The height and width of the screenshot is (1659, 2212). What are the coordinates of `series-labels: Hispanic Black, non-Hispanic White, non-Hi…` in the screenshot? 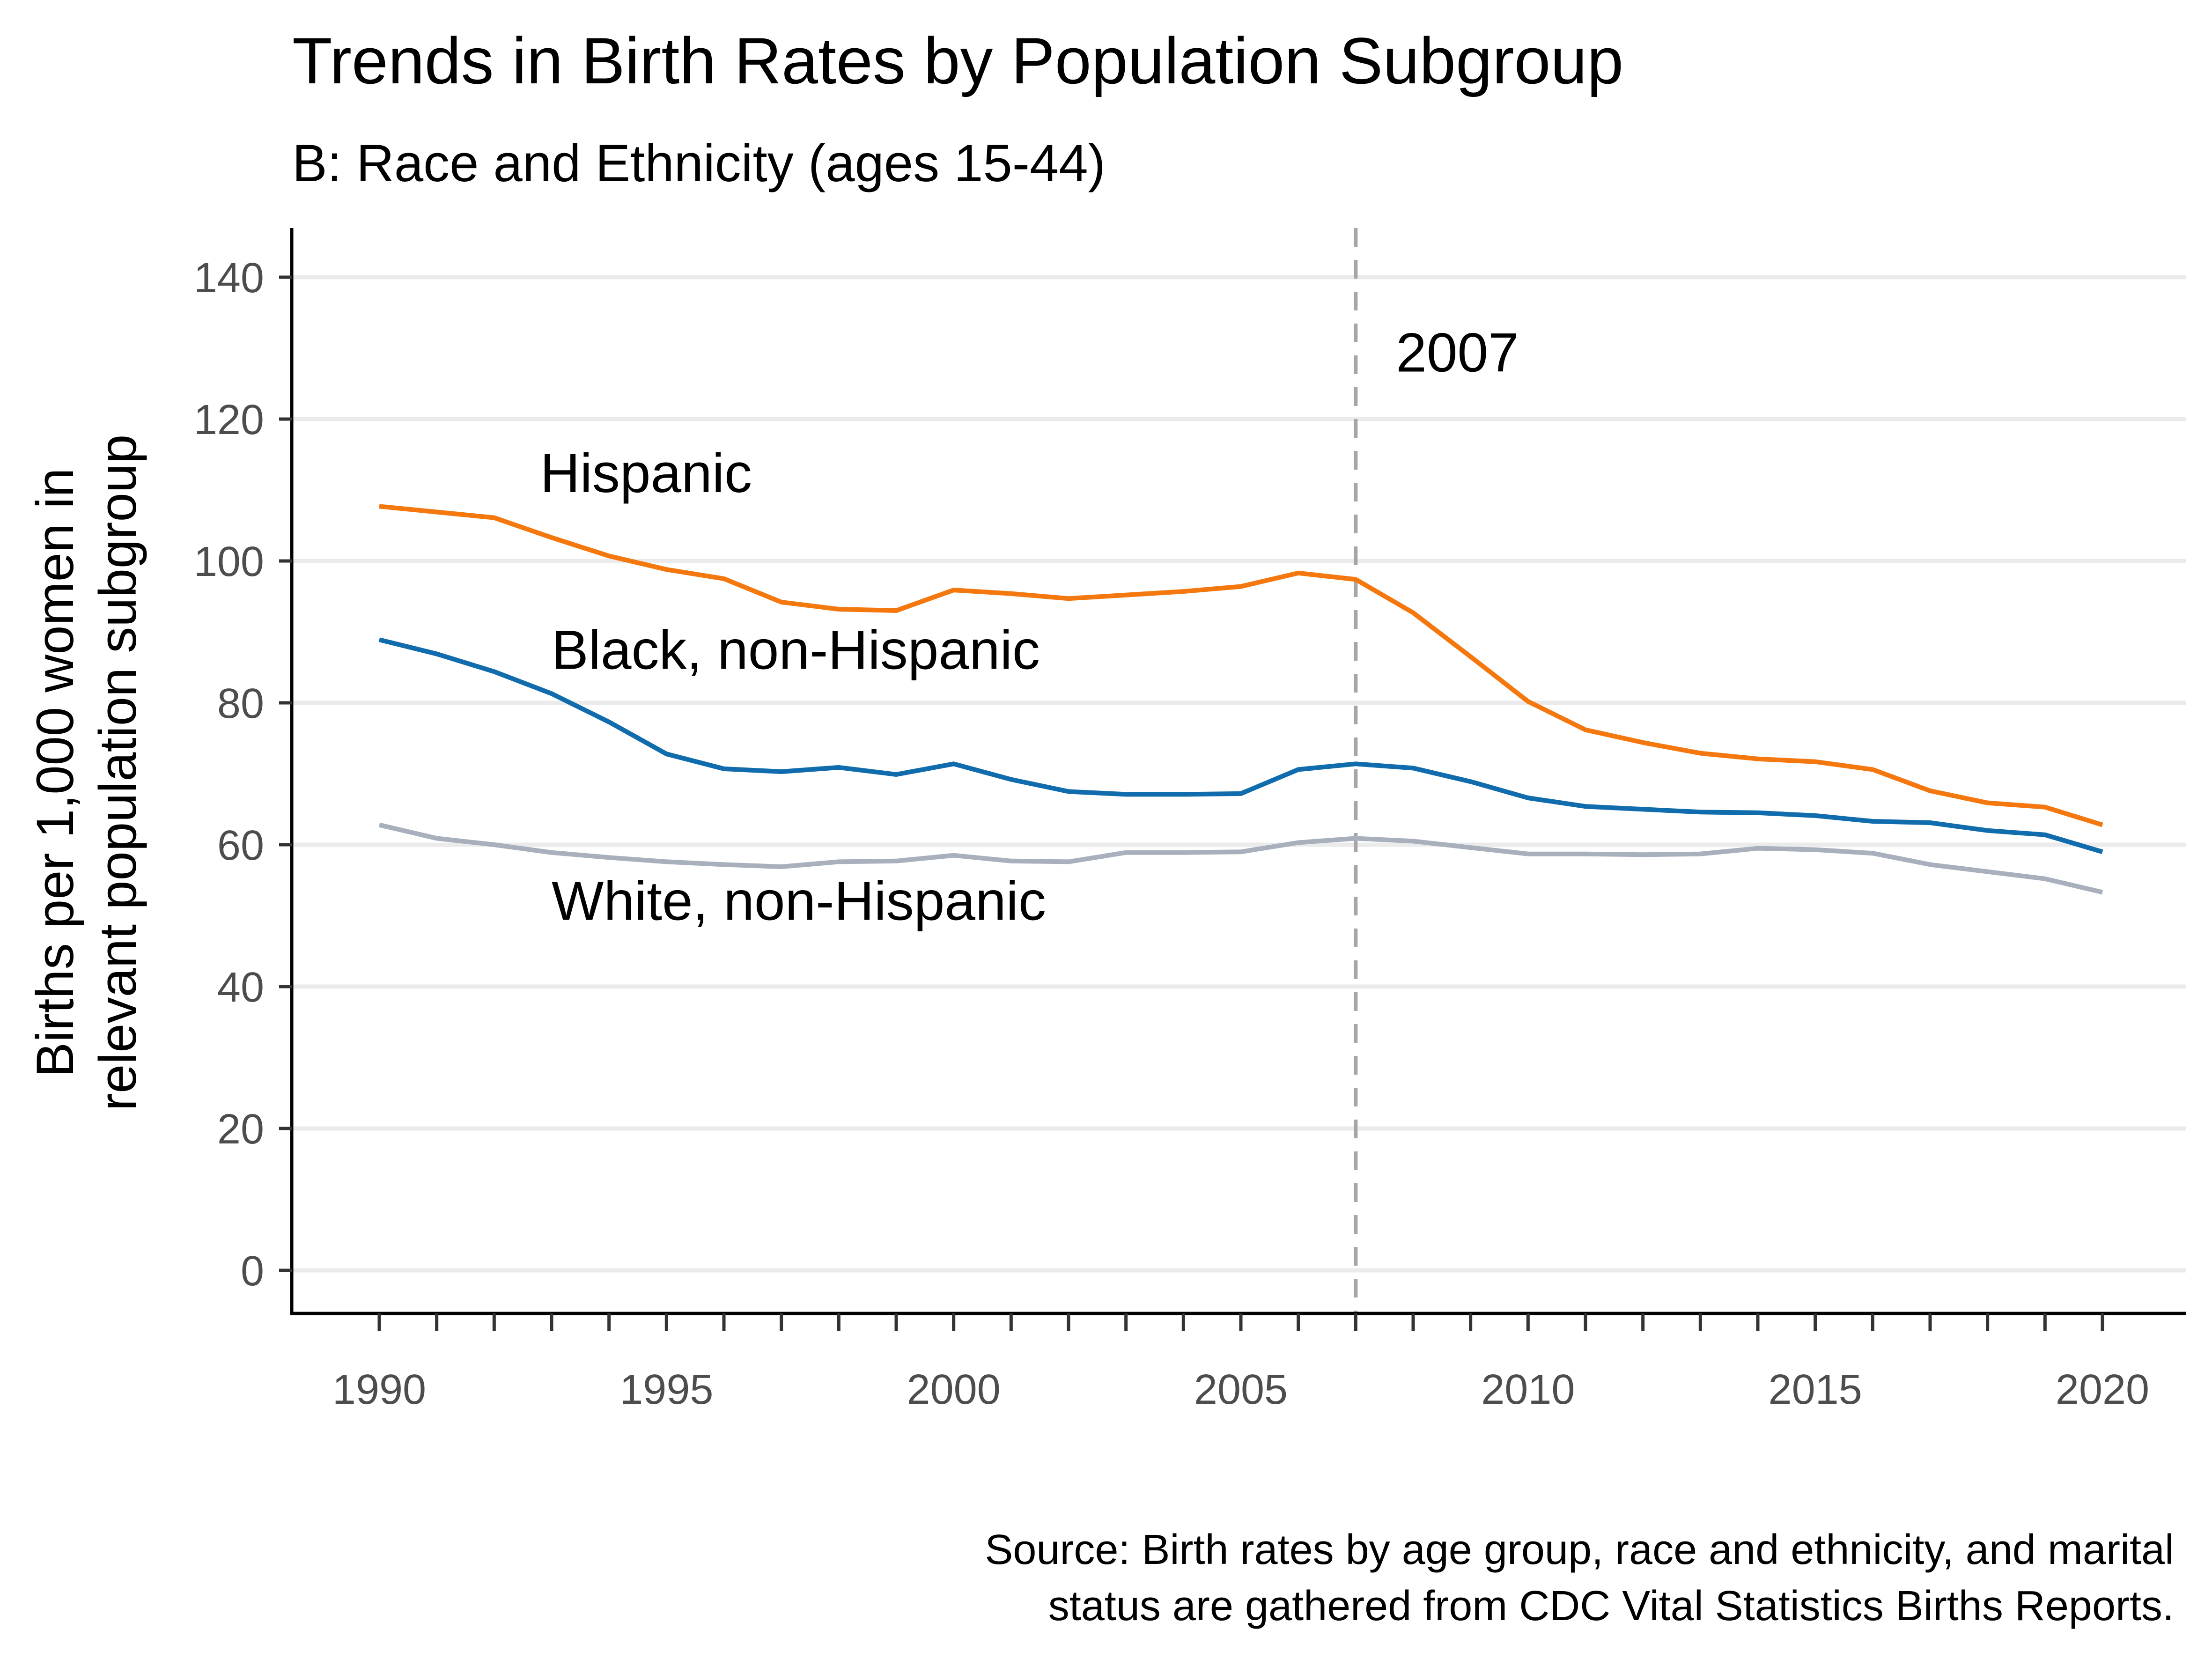 It's located at (793, 687).